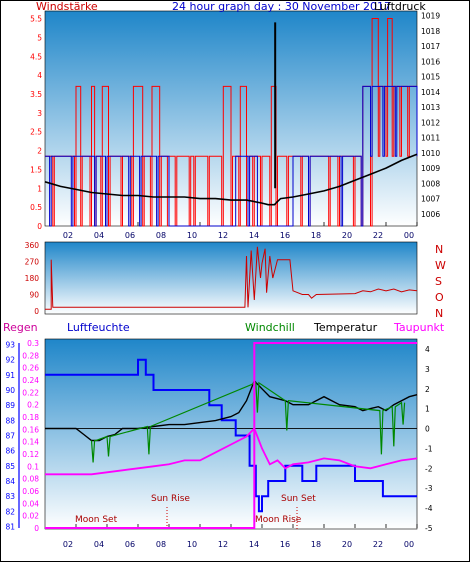  What do you see at coordinates (427, 429) in the screenshot?
I see `temperature-tick-label: 0` at bounding box center [427, 429].